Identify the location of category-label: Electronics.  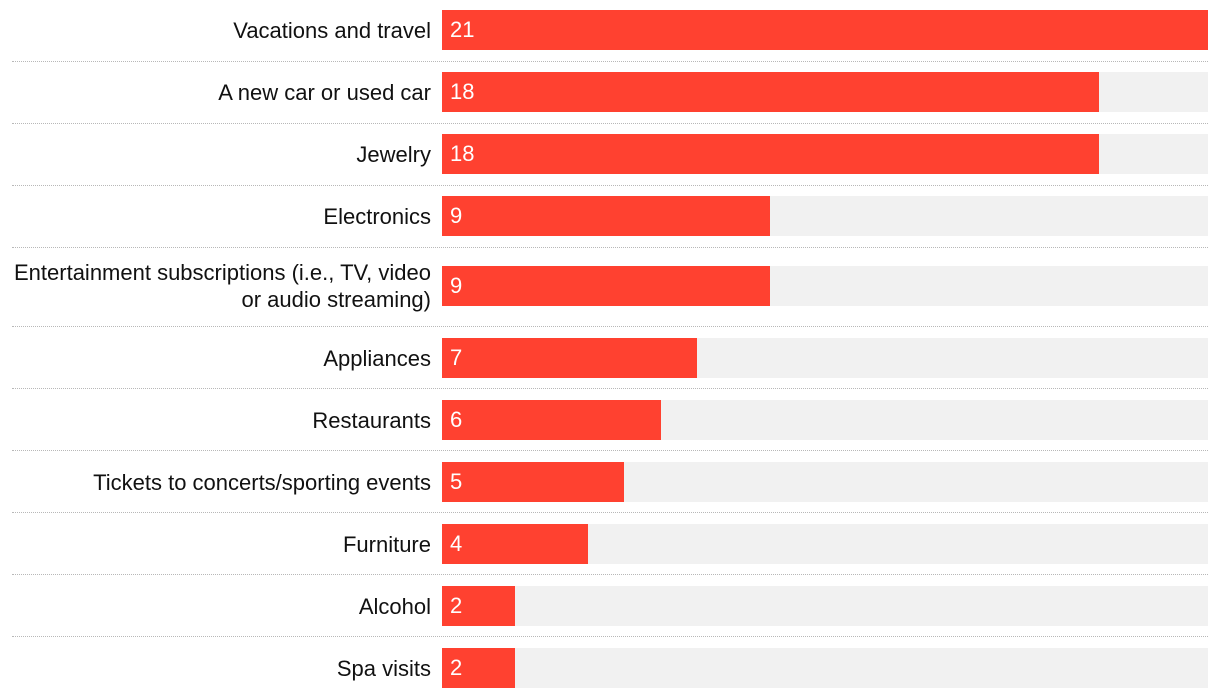
(215, 216).